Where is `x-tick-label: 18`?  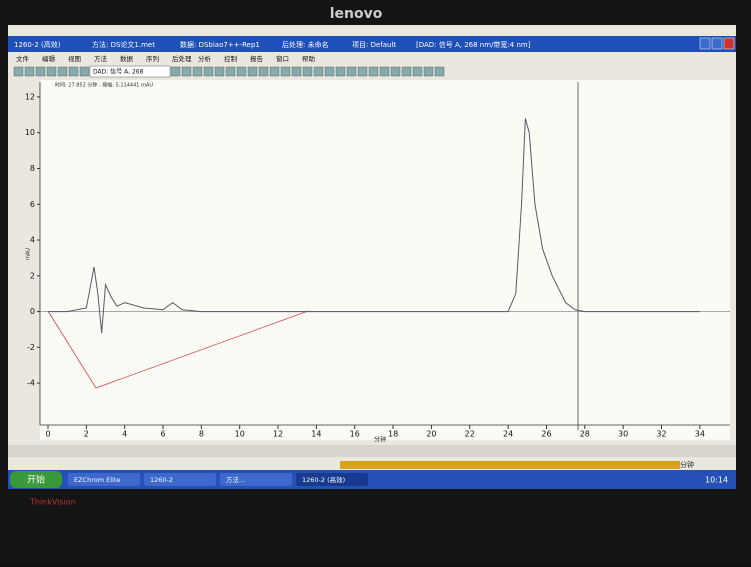
x-tick-label: 18 is located at coordinates (393, 434).